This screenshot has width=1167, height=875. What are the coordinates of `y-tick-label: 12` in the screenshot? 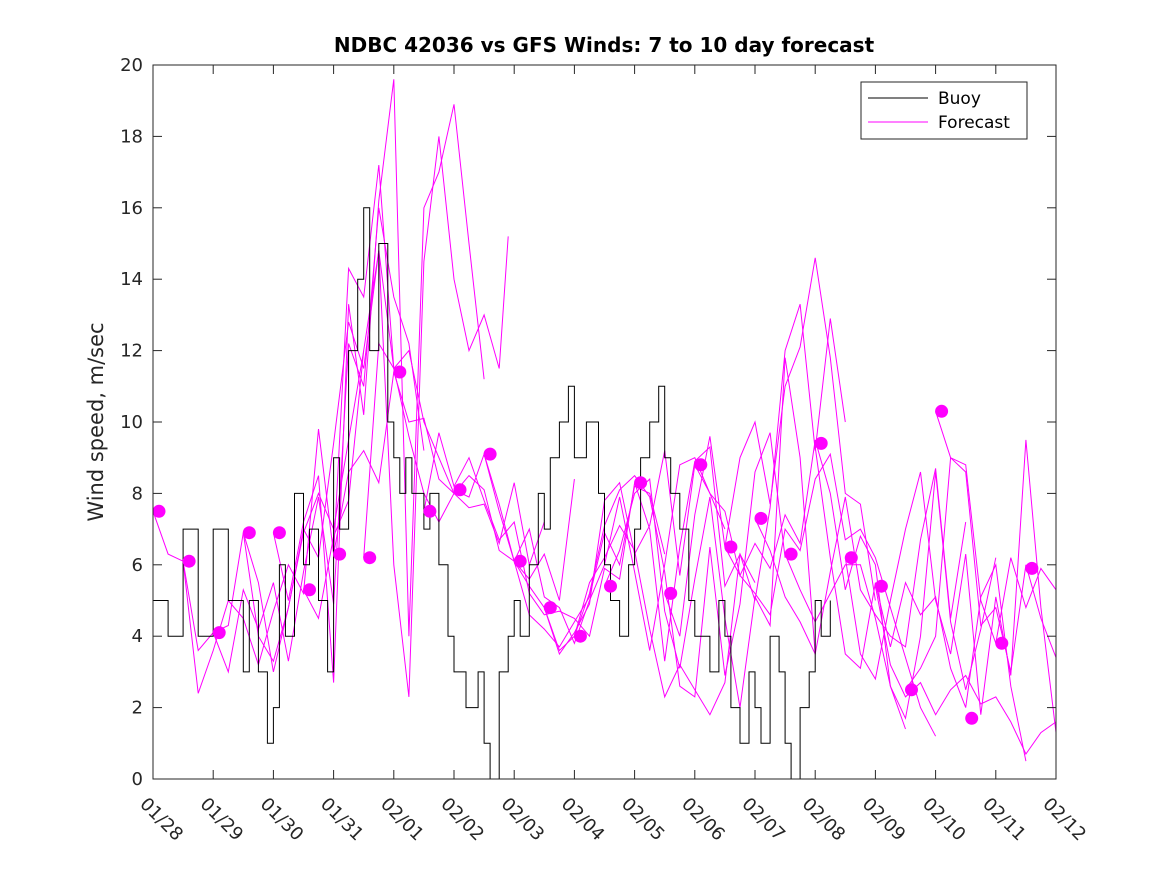 It's located at (131, 351).